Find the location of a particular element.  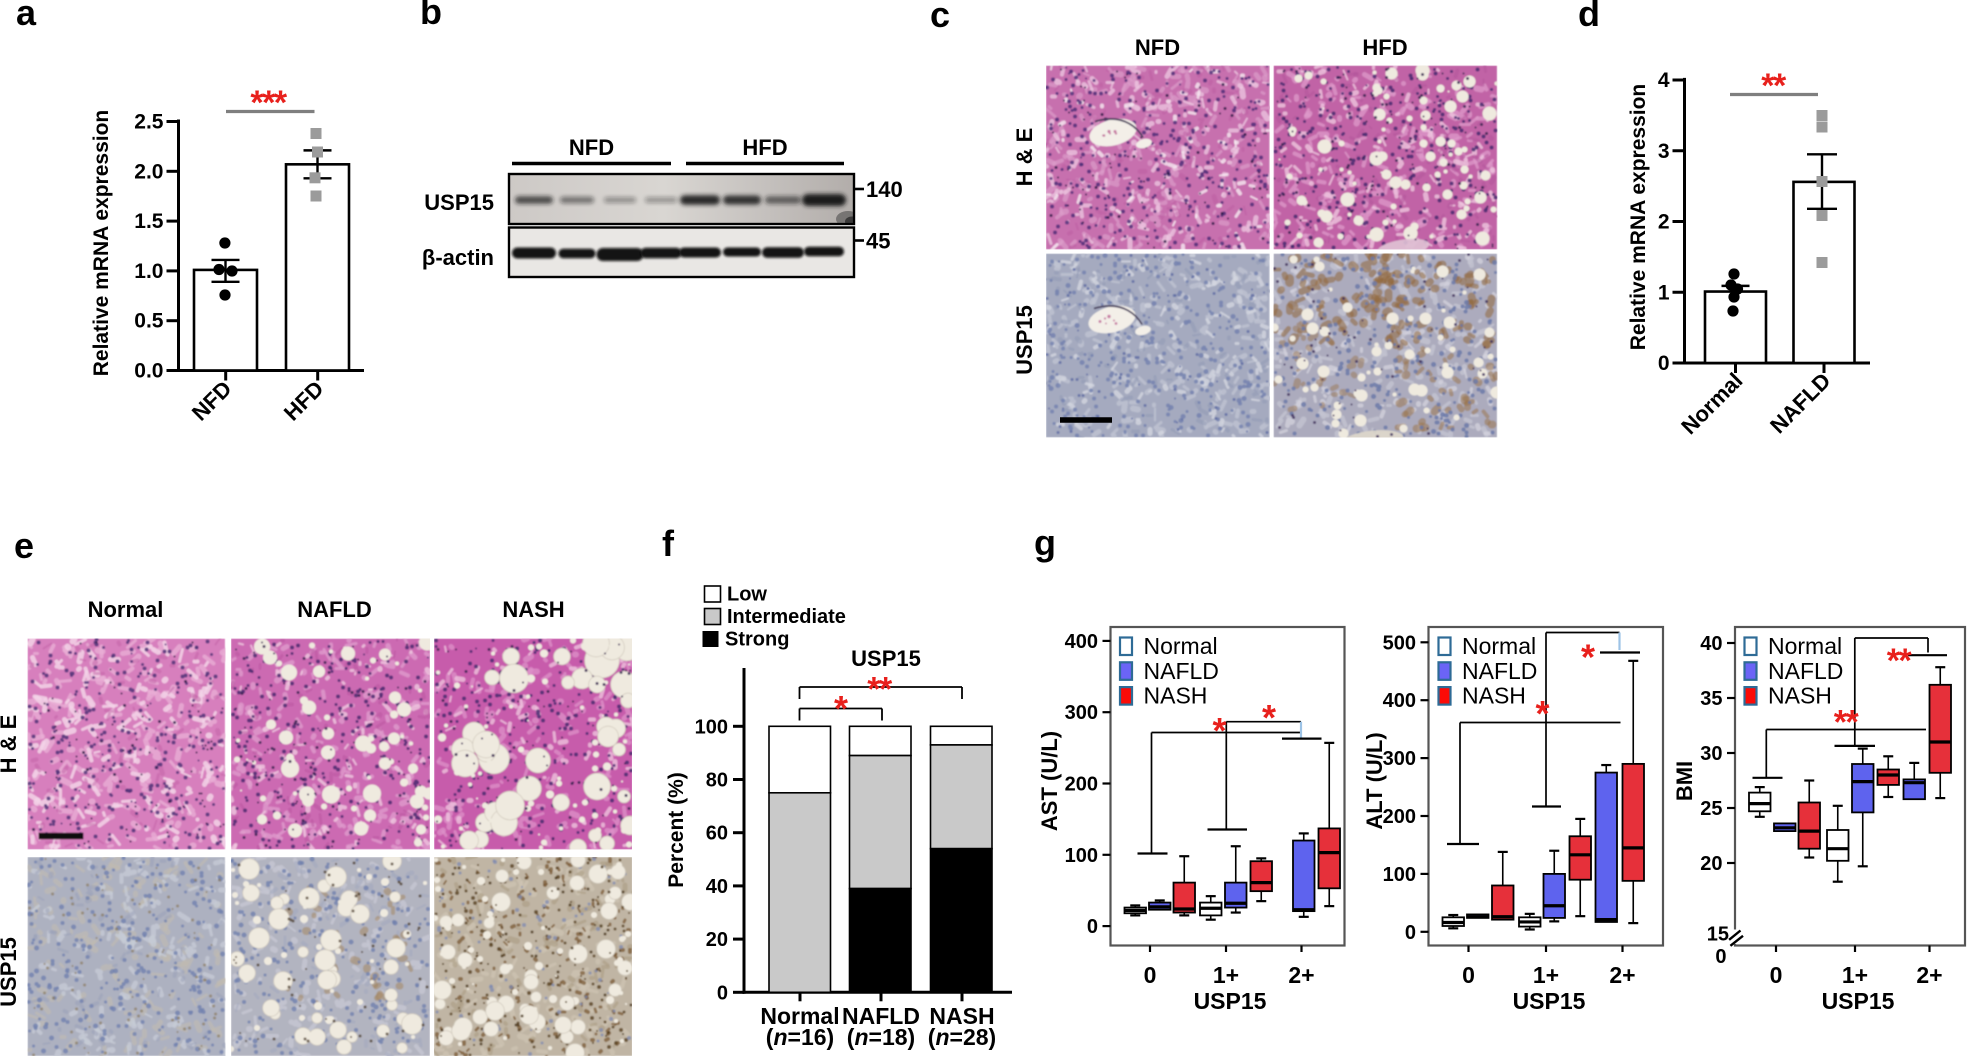

svg-text: 35 is located at coordinates (1711, 699).